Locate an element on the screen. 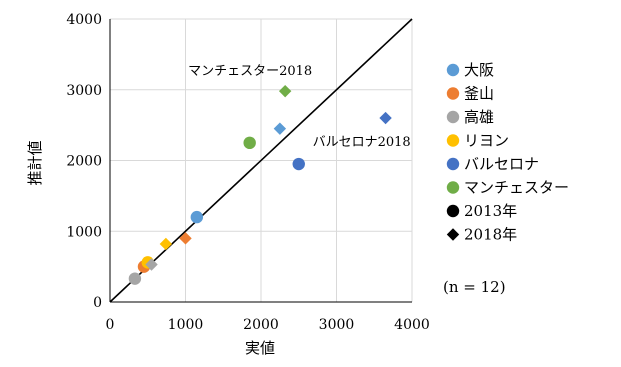  legend-entry: バルセロナ is located at coordinates (501, 164).